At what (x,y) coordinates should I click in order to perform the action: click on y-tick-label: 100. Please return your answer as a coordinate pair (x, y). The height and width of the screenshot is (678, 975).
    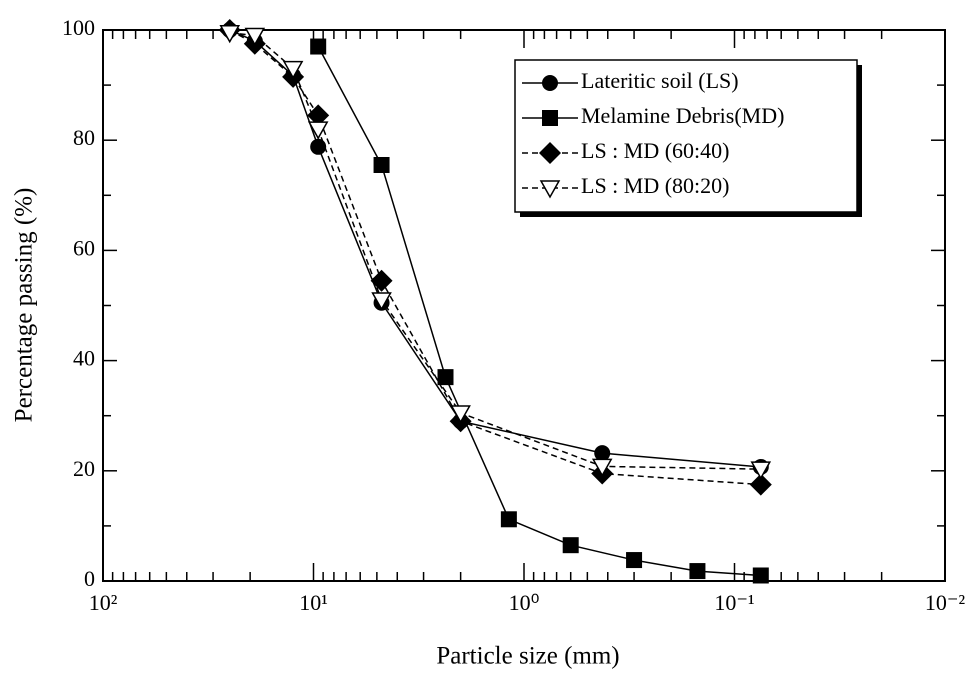
    Looking at the image, I should click on (78, 27).